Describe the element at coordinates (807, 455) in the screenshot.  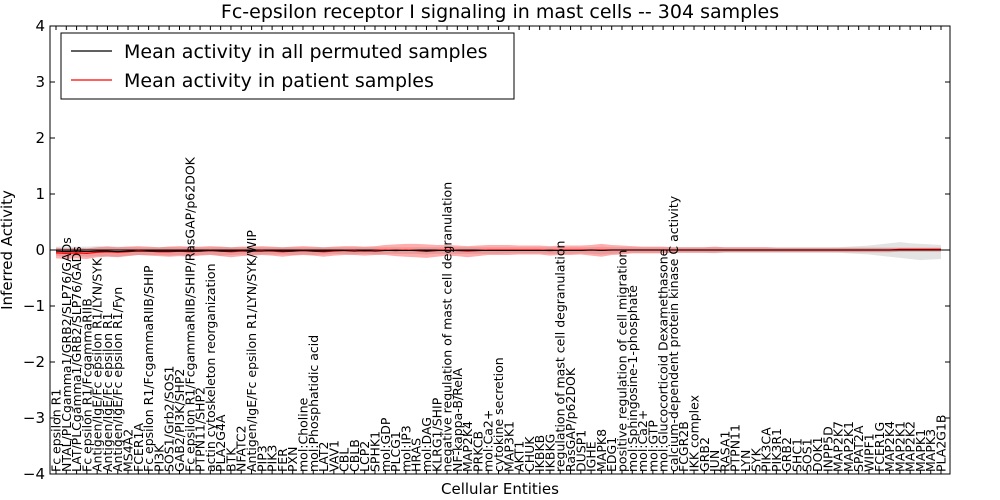
I see `category-label: SOS1` at that location.